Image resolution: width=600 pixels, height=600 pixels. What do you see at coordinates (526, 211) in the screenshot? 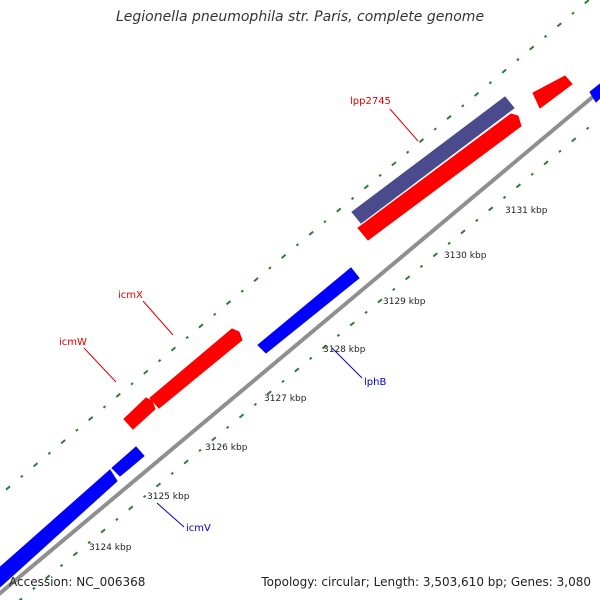
I see `scale-label: 3131 kbp` at bounding box center [526, 211].